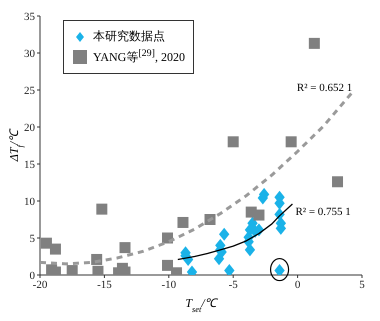  What do you see at coordinates (233, 284) in the screenshot?
I see `x-tick-label: -5` at bounding box center [233, 284].